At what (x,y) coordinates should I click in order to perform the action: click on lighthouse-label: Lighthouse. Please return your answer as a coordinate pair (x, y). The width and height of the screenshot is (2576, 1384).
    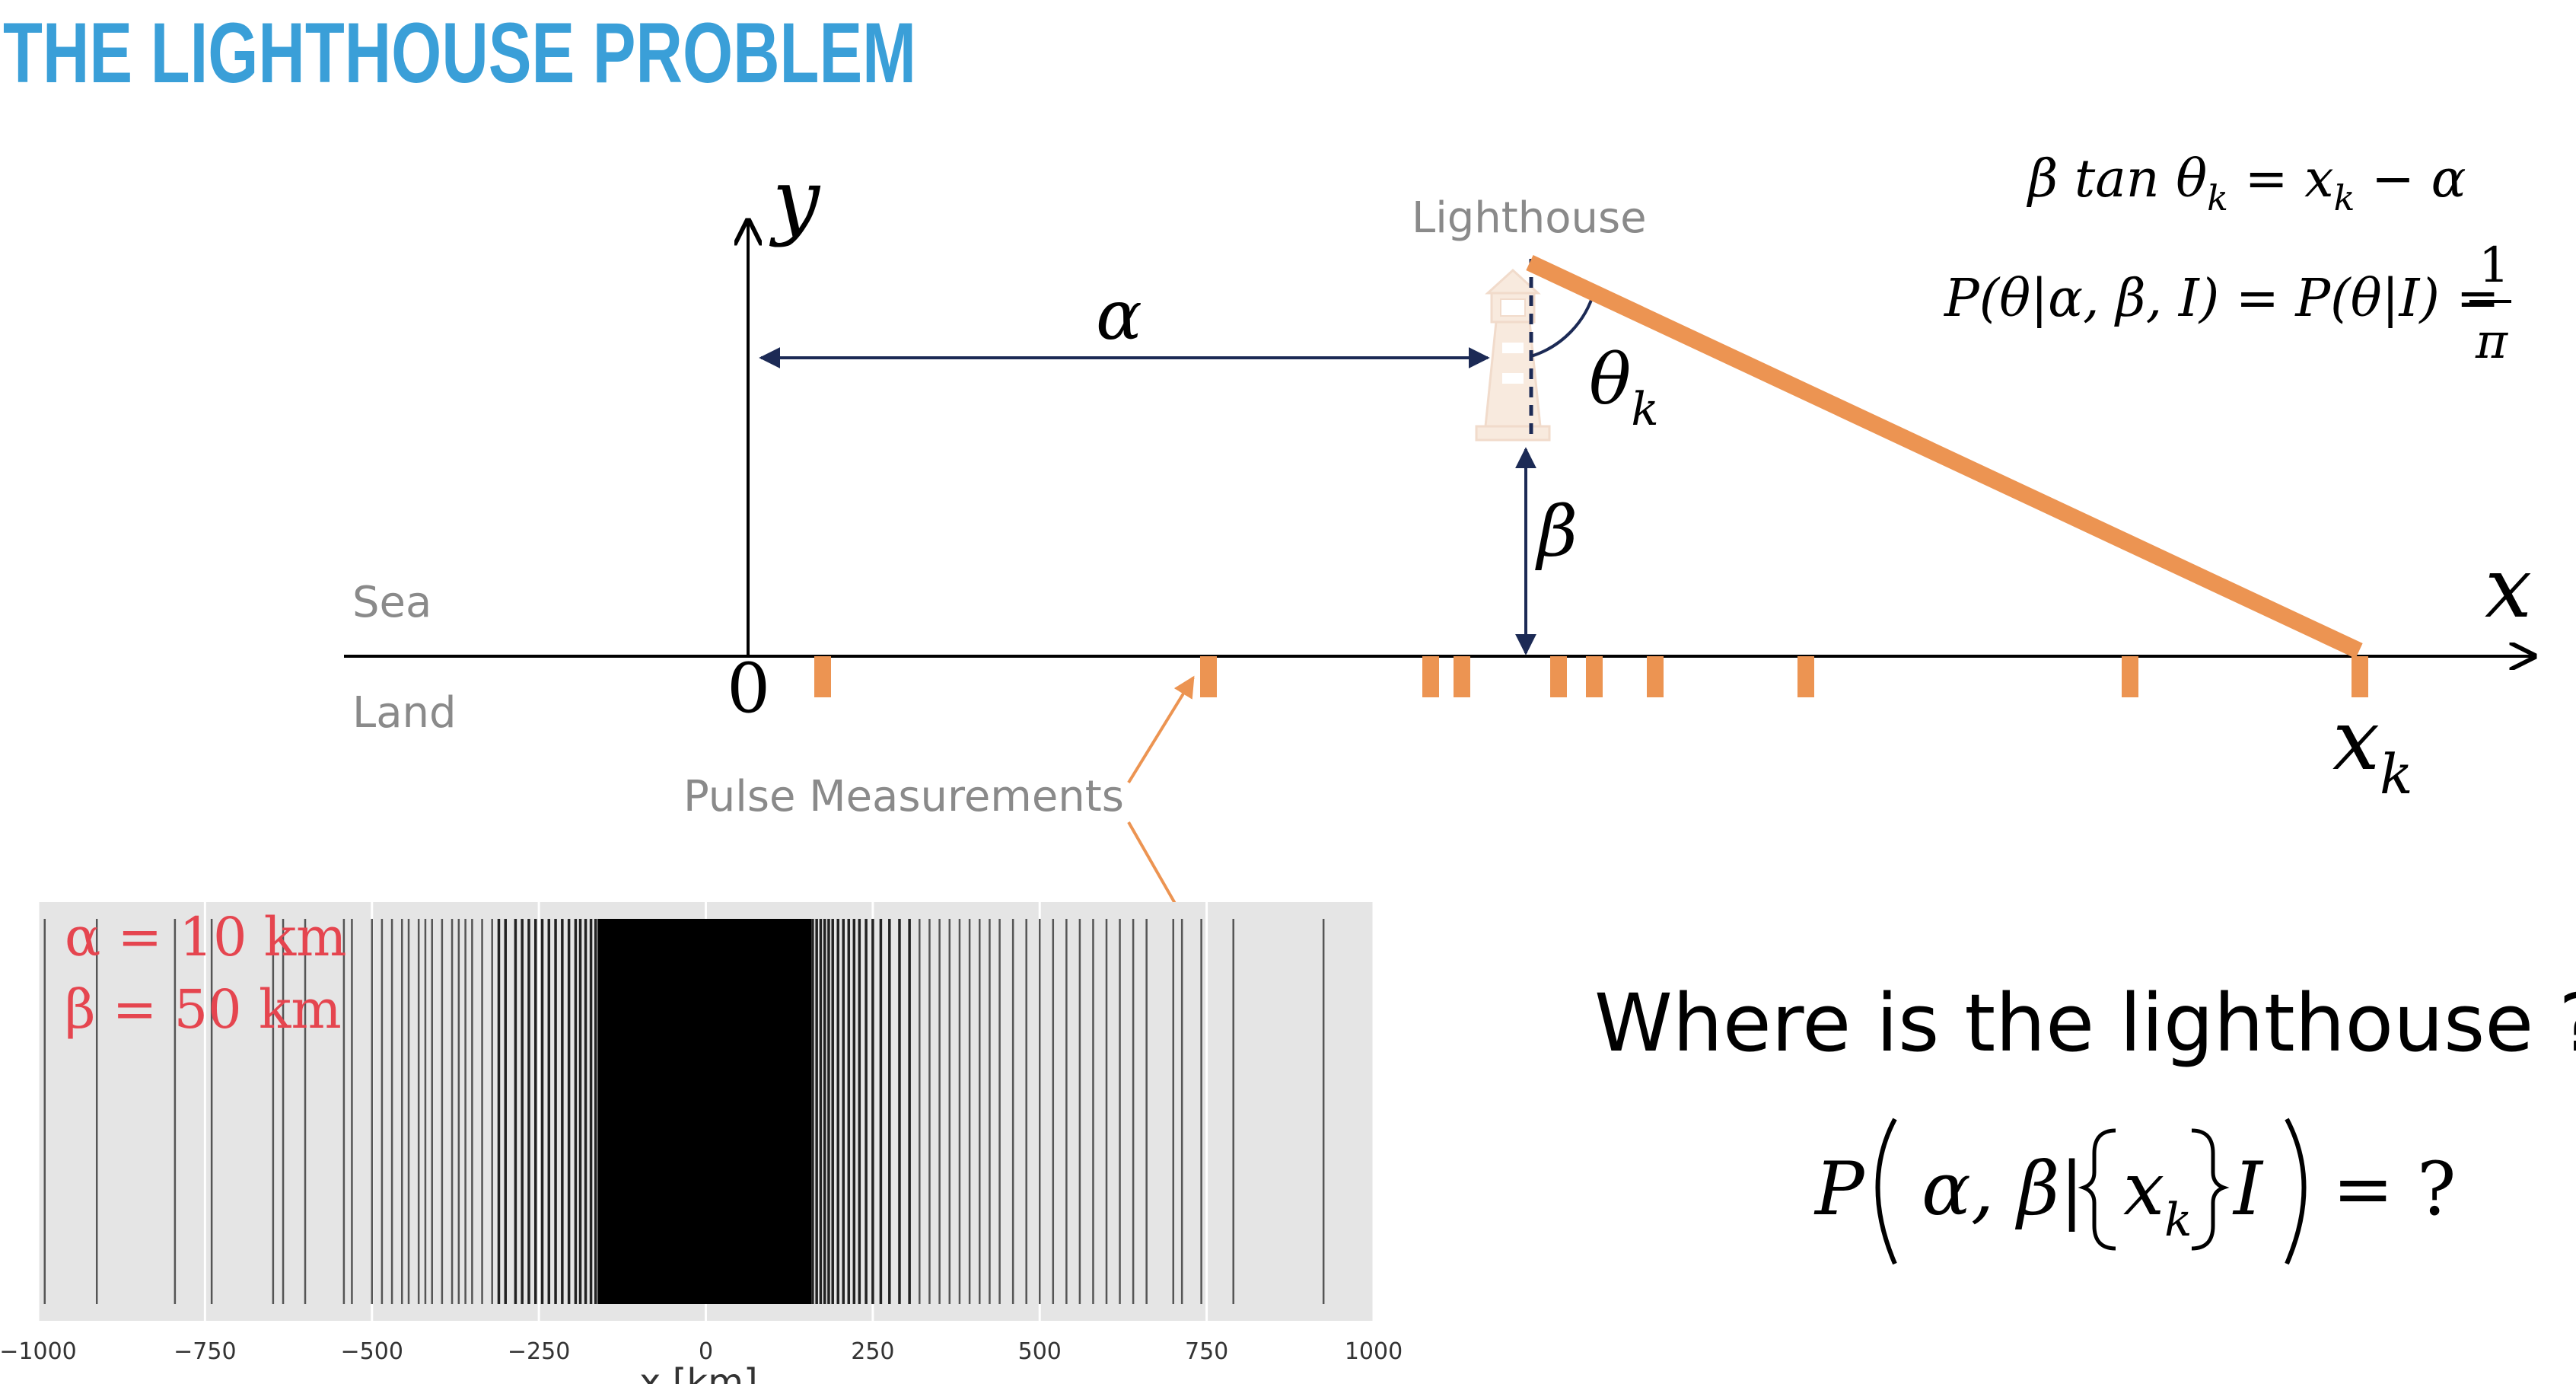
    Looking at the image, I should click on (1529, 218).